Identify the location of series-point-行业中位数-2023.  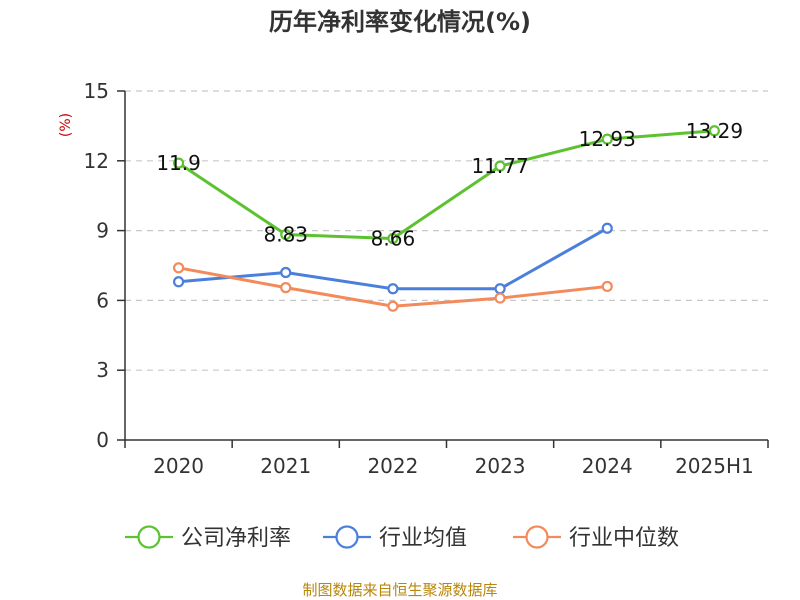
(500, 298).